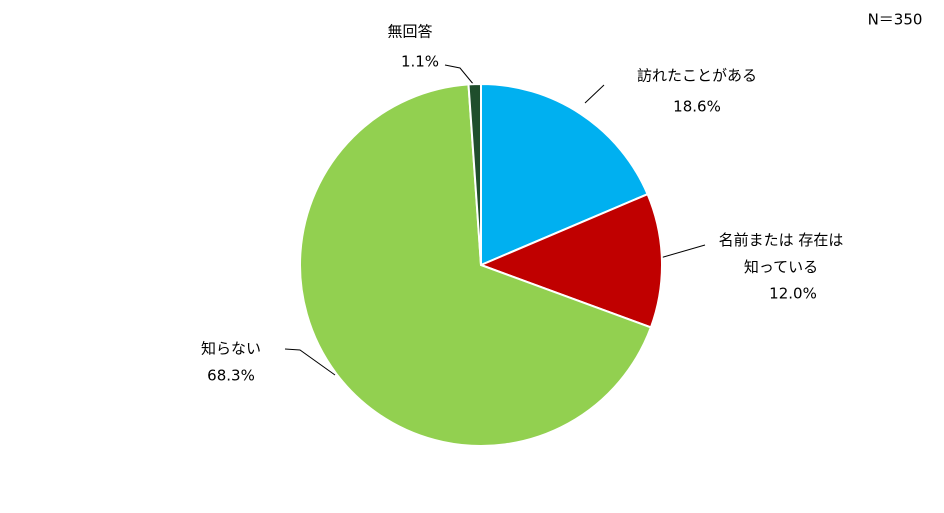 The width and height of the screenshot is (944, 513). What do you see at coordinates (781, 253) in the screenshot?
I see `slice-label: 名前または 存在は知っている` at bounding box center [781, 253].